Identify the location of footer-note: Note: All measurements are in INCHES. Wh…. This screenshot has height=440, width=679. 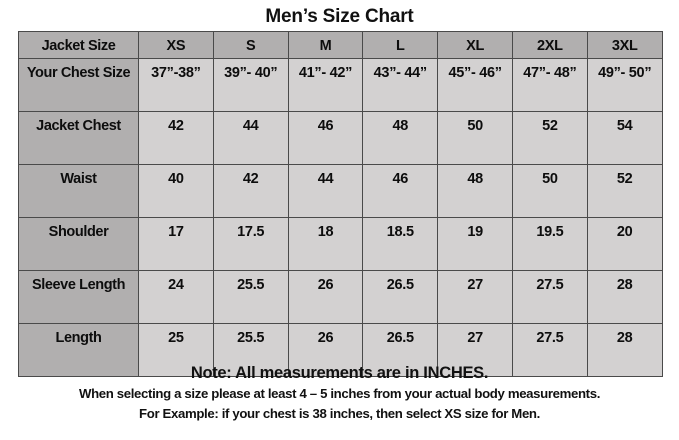
(339, 393).